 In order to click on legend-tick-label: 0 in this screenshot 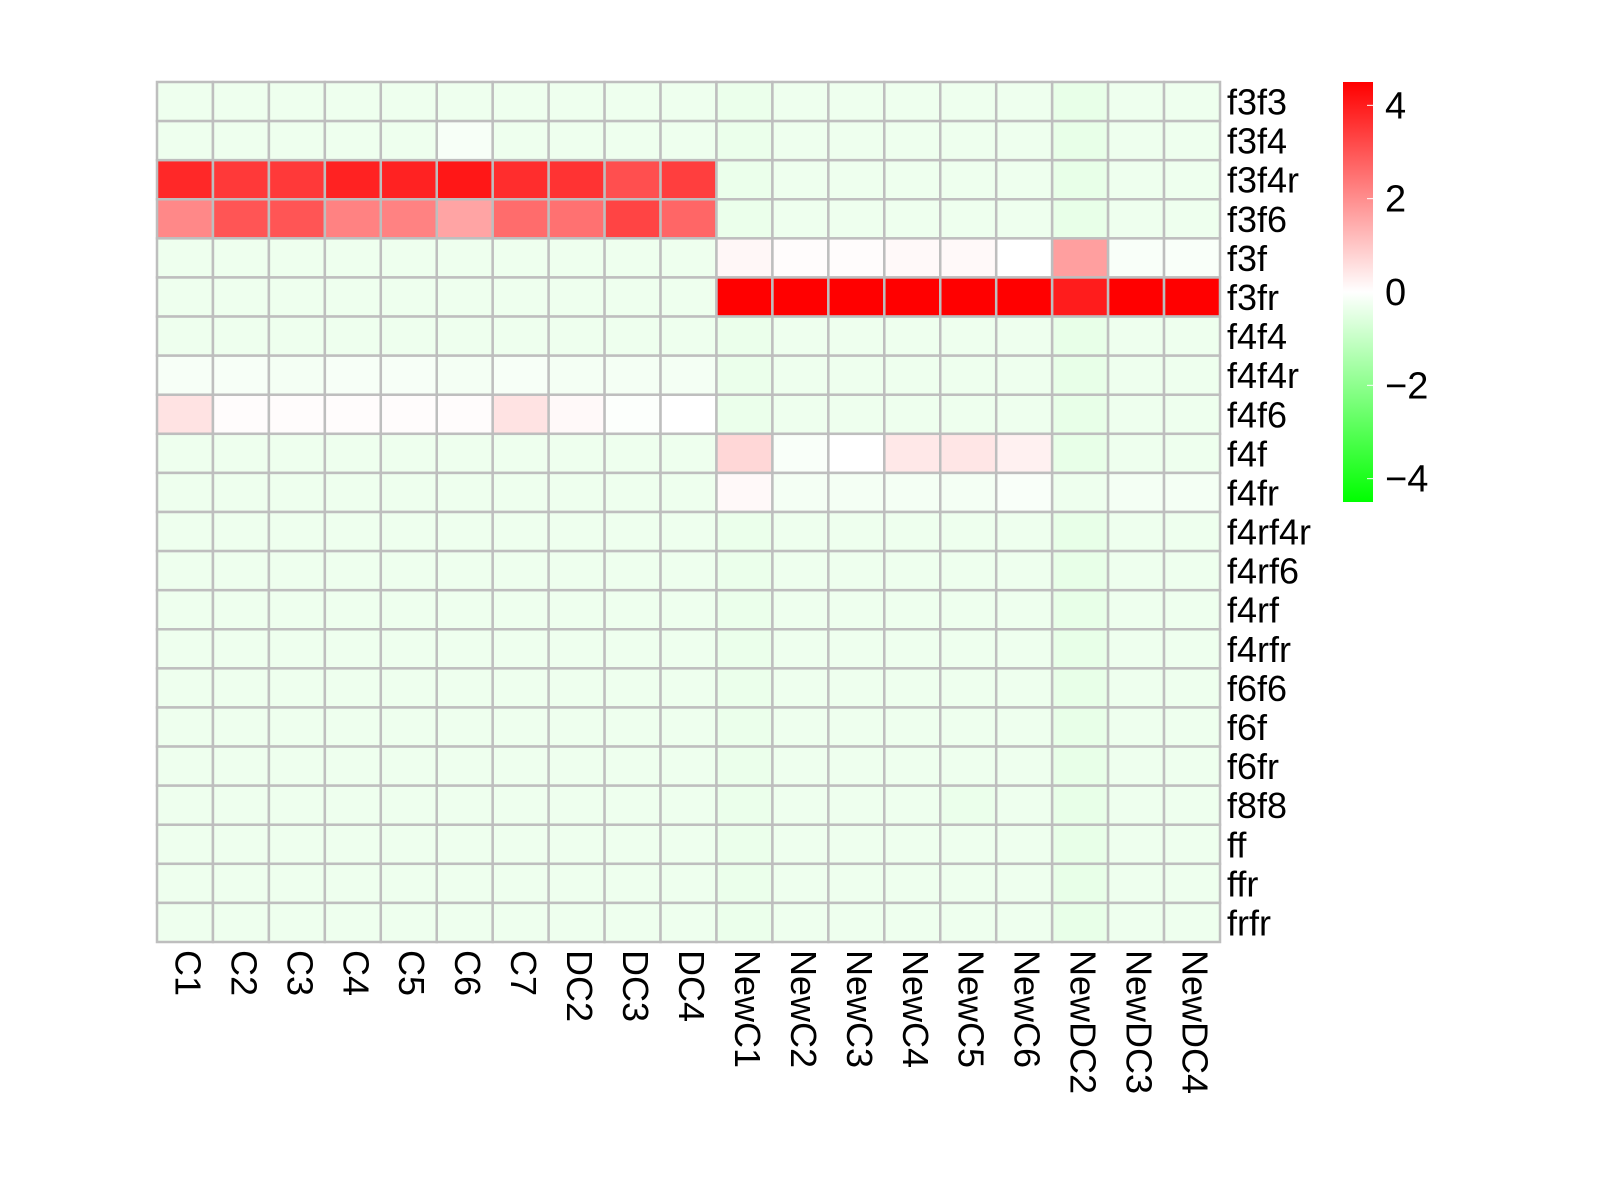, I will do `click(1395, 293)`.